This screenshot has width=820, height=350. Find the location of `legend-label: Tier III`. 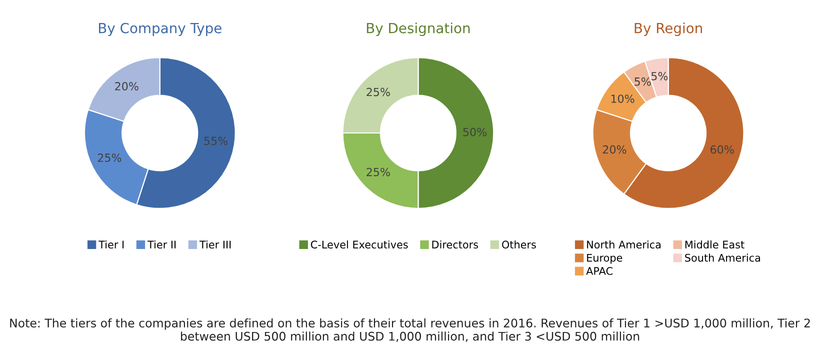

legend-label: Tier III is located at coordinates (215, 244).